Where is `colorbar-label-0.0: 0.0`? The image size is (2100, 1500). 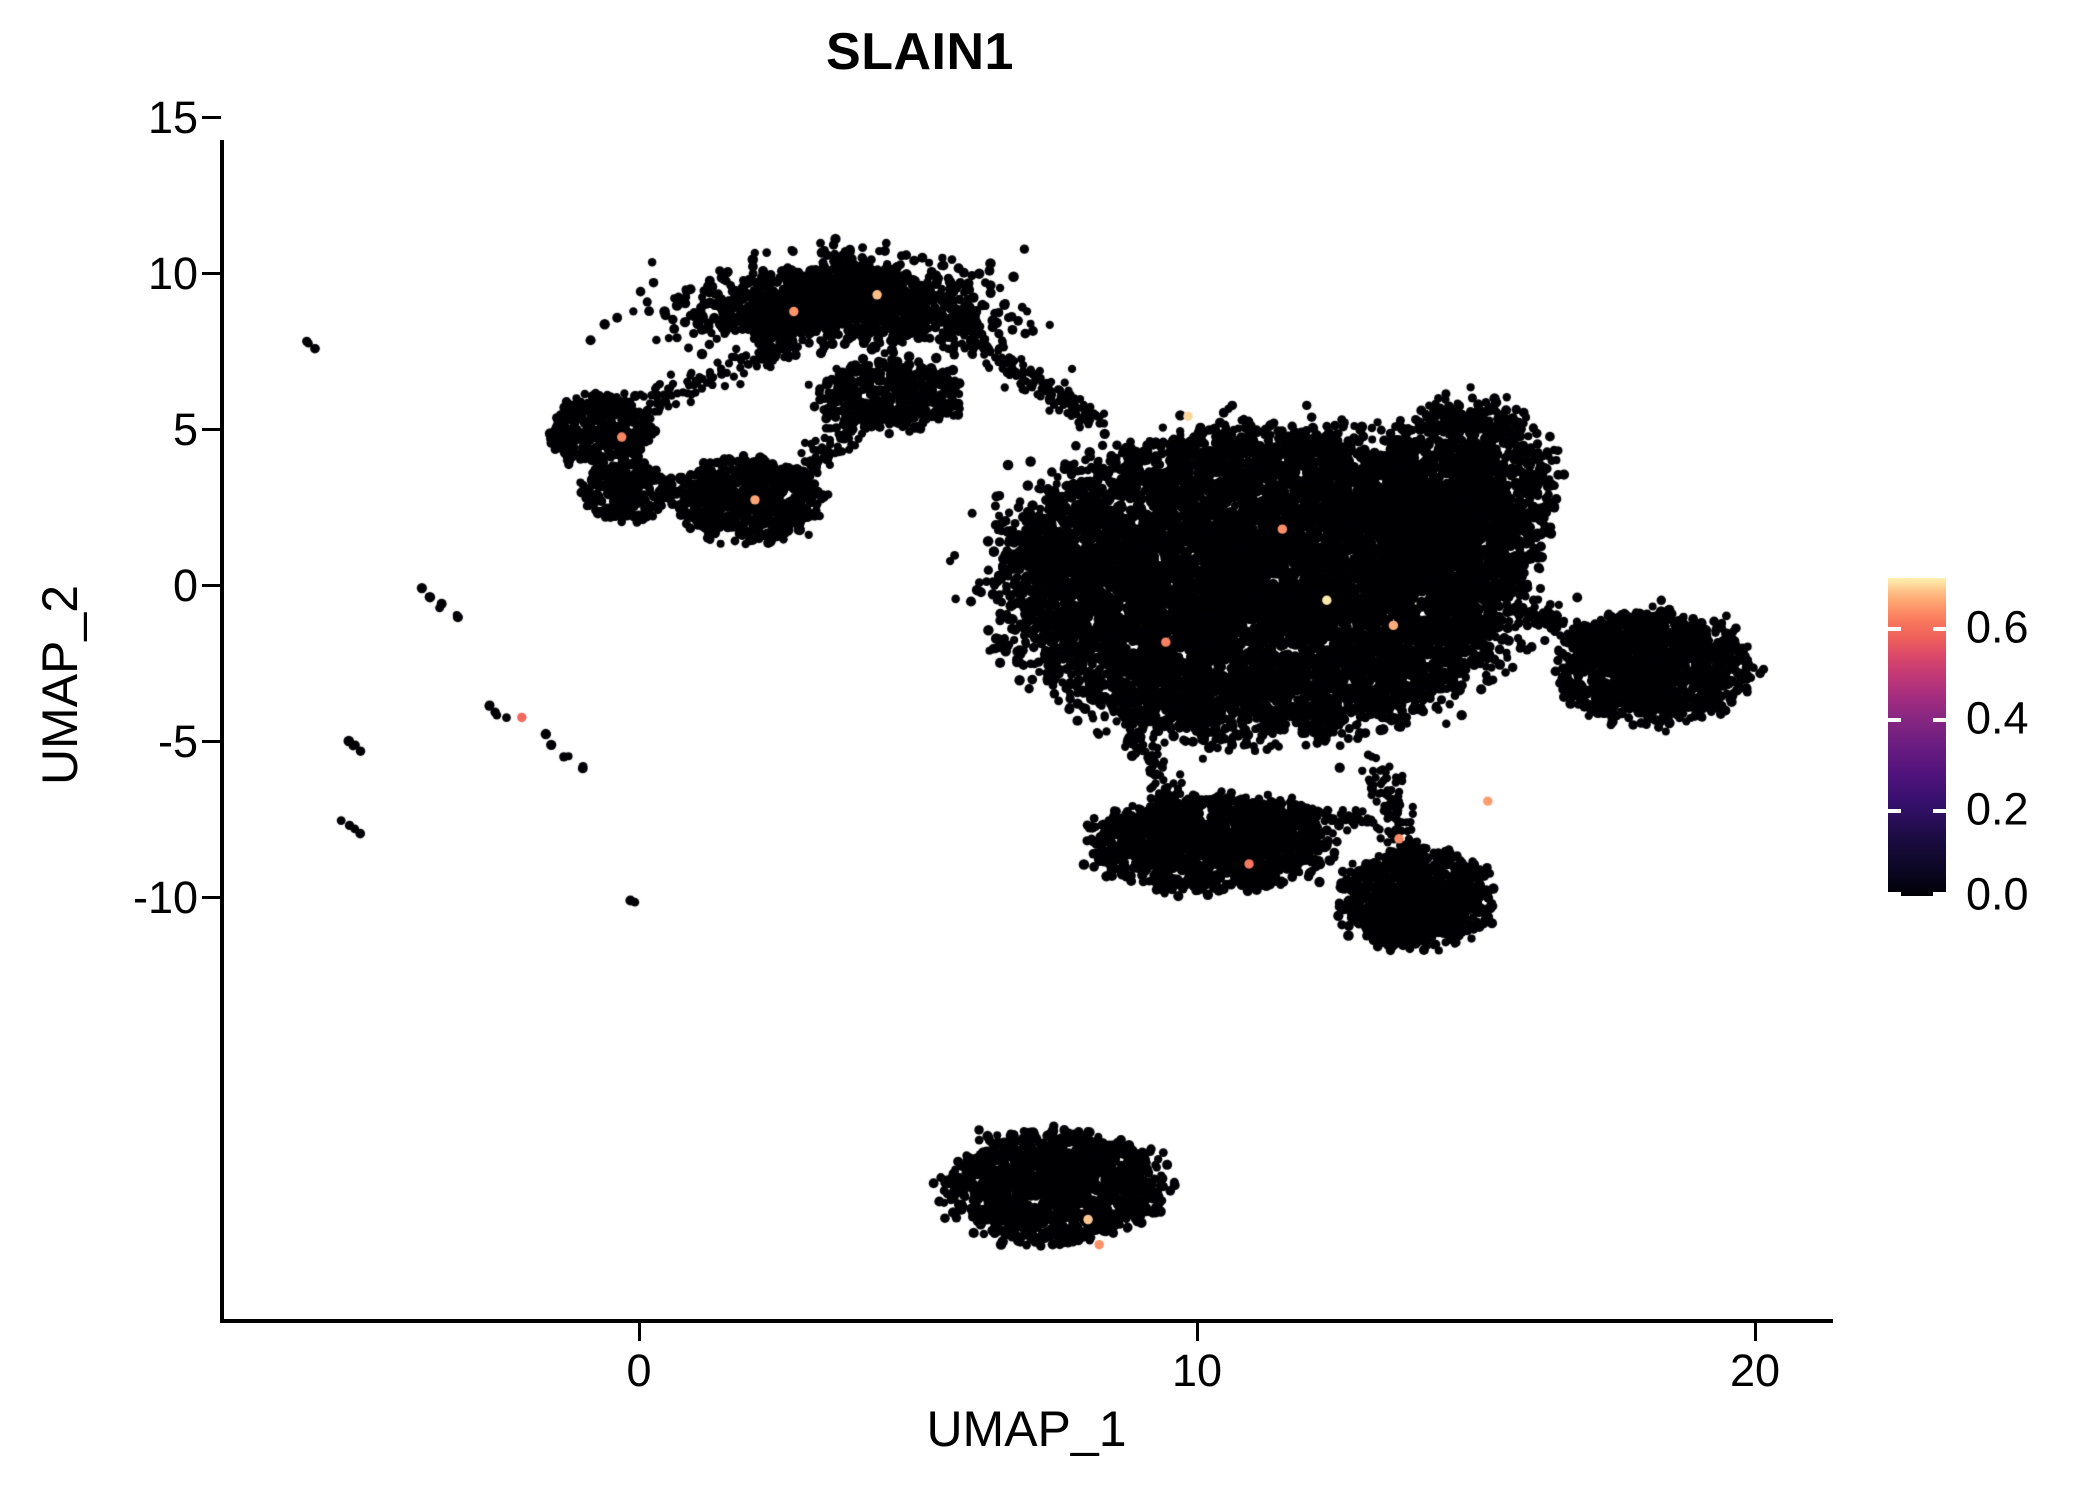
colorbar-label-0.0: 0.0 is located at coordinates (1997, 894).